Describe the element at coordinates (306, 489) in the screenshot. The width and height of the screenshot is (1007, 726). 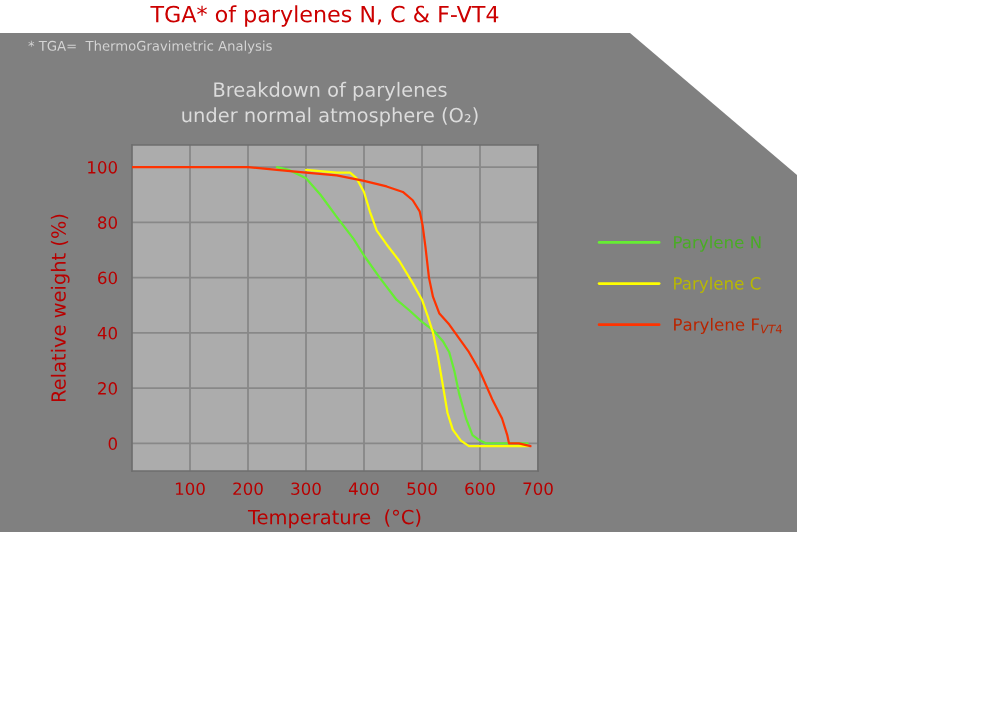
I see `x-tick-label: 300` at that location.